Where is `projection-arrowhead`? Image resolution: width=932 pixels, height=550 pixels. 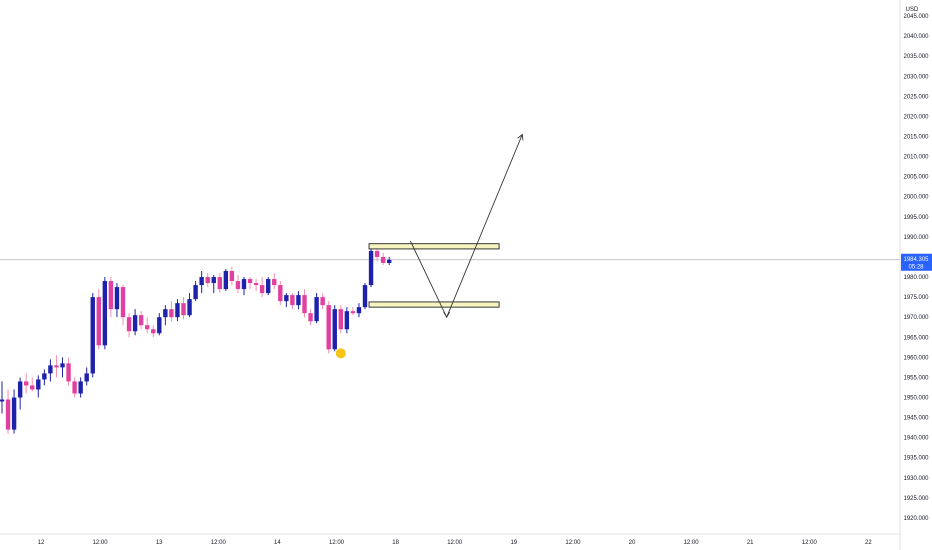
projection-arrowhead is located at coordinates (520, 137).